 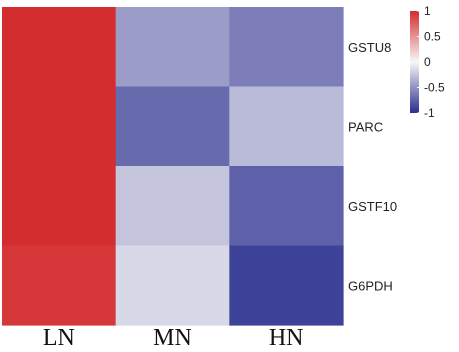 What do you see at coordinates (369, 47) in the screenshot?
I see `row-label: GSTU8` at bounding box center [369, 47].